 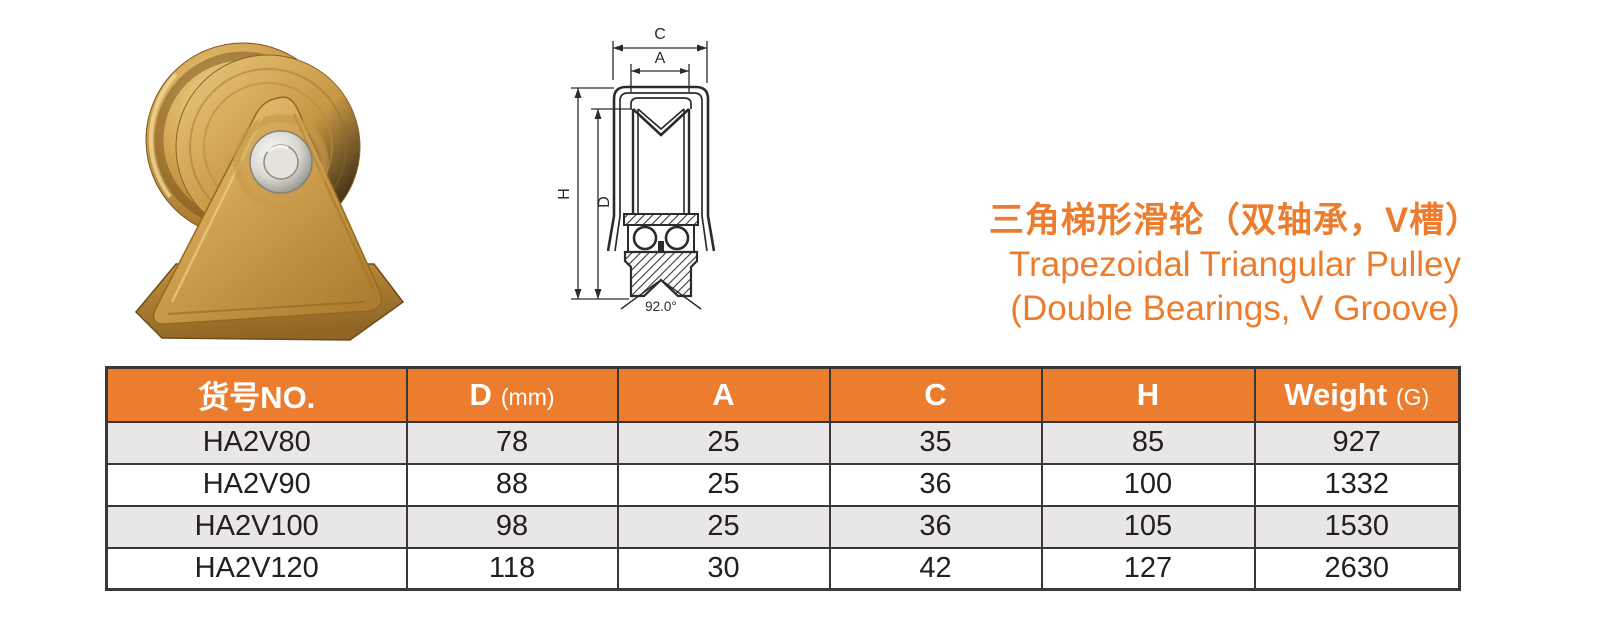 I want to click on dimension-diagram: C A H D 92.0°, so click(x=636, y=170).